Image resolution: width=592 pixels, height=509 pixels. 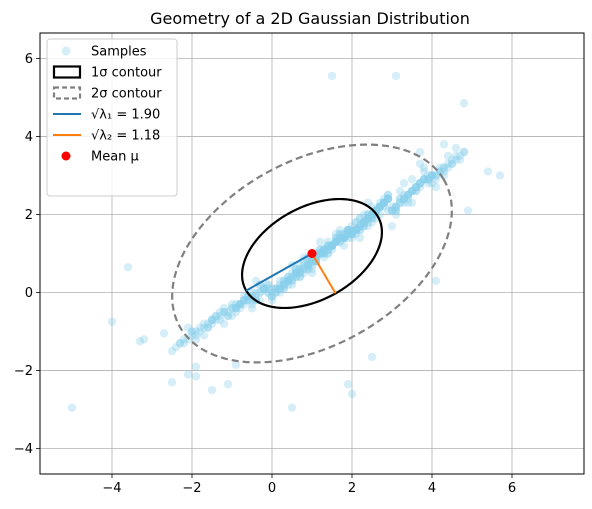 What do you see at coordinates (111, 488) in the screenshot?
I see `x-tick-label: −4` at bounding box center [111, 488].